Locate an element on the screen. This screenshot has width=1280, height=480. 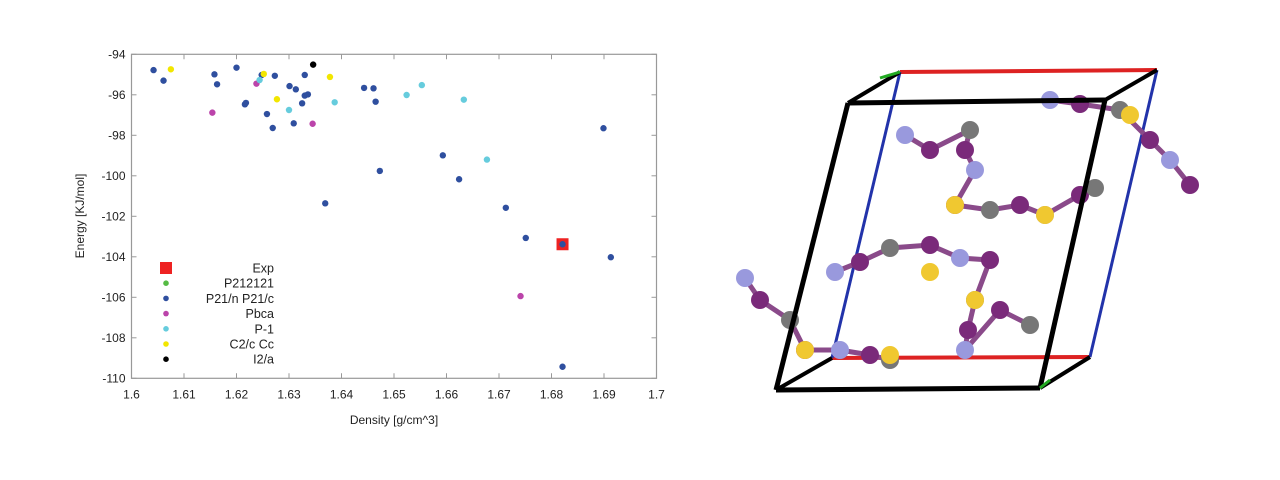
data-point-I2/a is located at coordinates (313, 64).